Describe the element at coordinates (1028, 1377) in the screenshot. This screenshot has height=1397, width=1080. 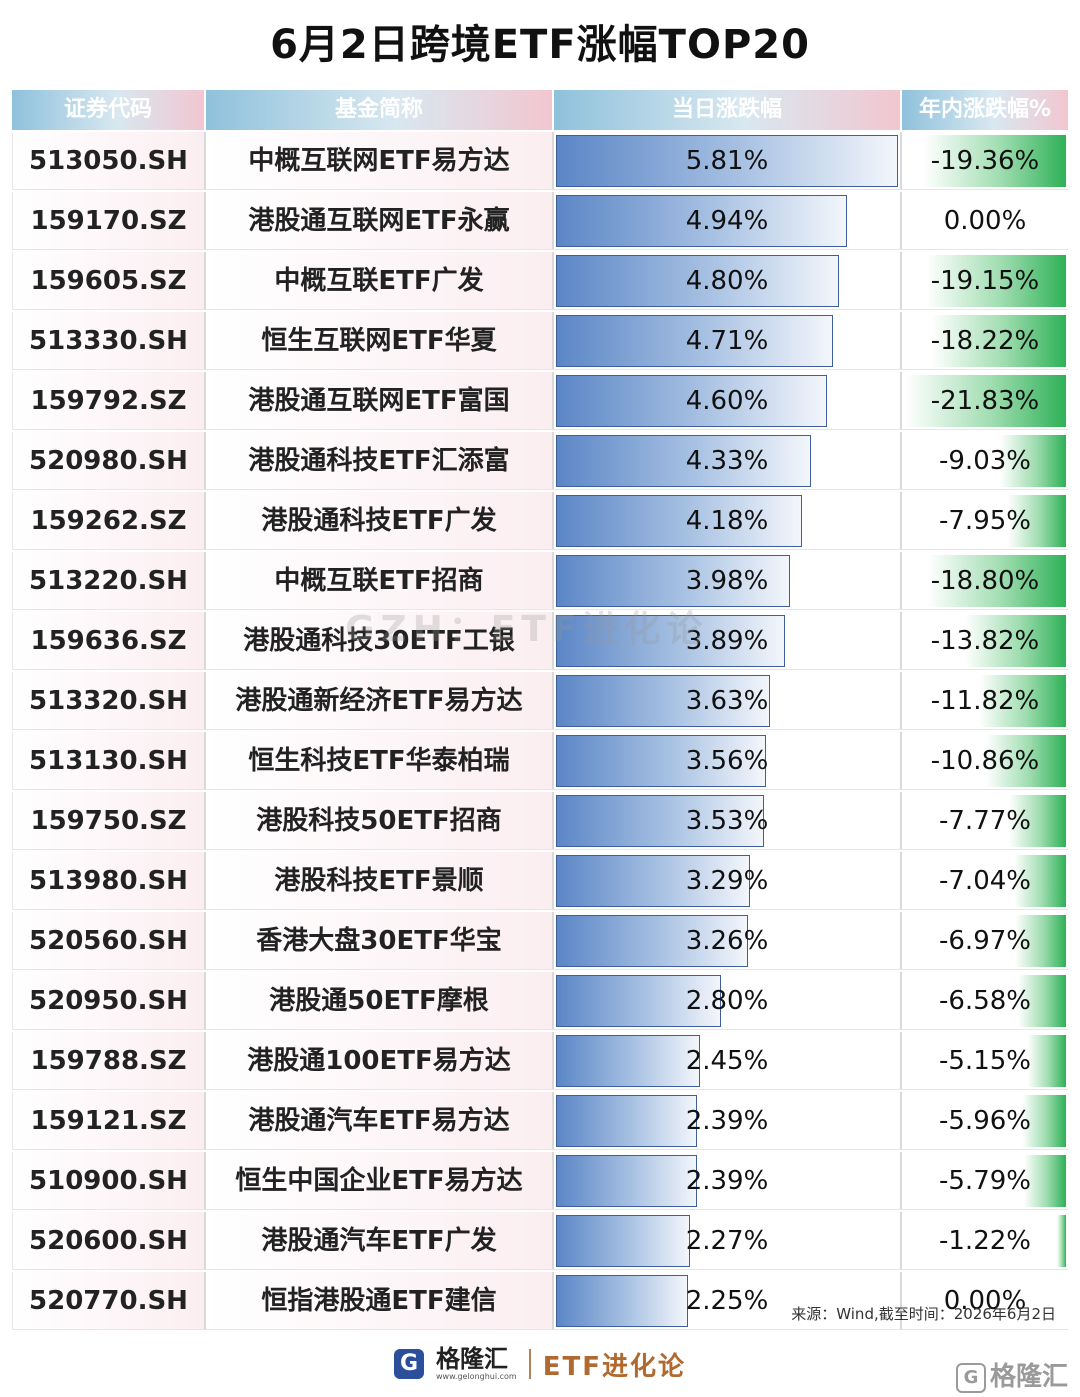
I see `corner-brand-text: 格隆汇` at that location.